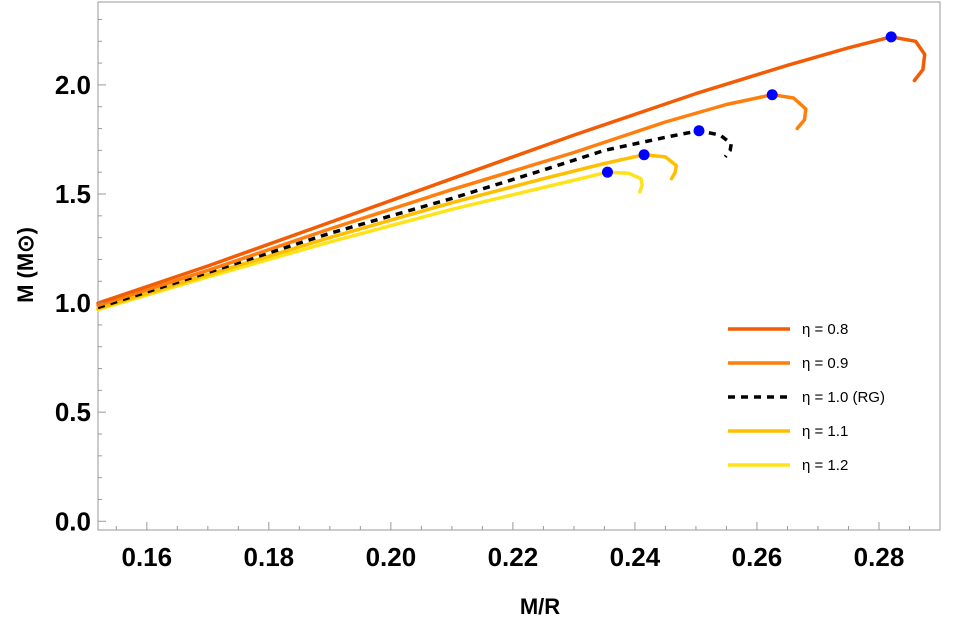 The width and height of the screenshot is (960, 623). I want to click on x-tick-label: 0.16, so click(147, 557).